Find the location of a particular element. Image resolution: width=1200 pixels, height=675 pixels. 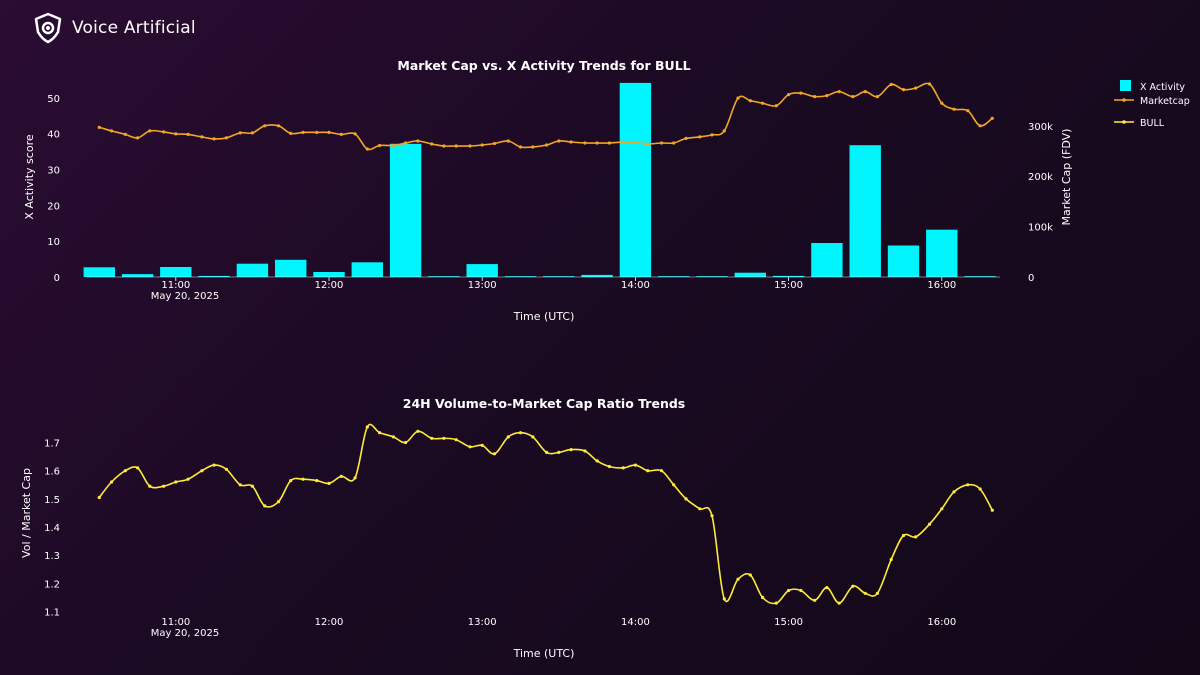

legend-bull-marker is located at coordinates (1124, 122).